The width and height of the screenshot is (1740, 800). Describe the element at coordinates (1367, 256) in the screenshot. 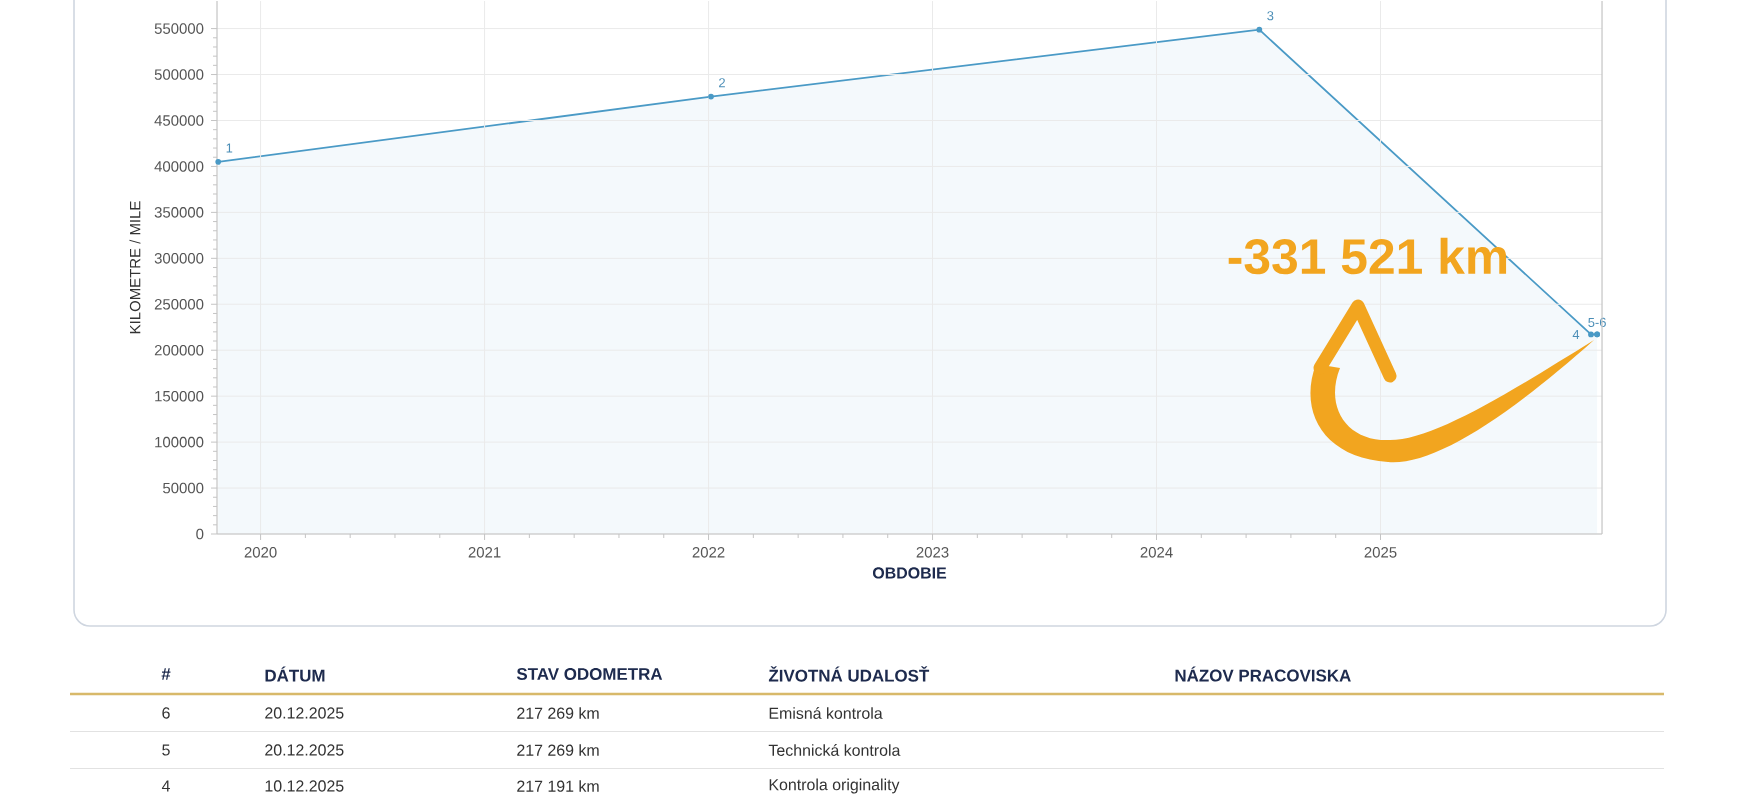

I see `annotation: -331 521 km` at that location.